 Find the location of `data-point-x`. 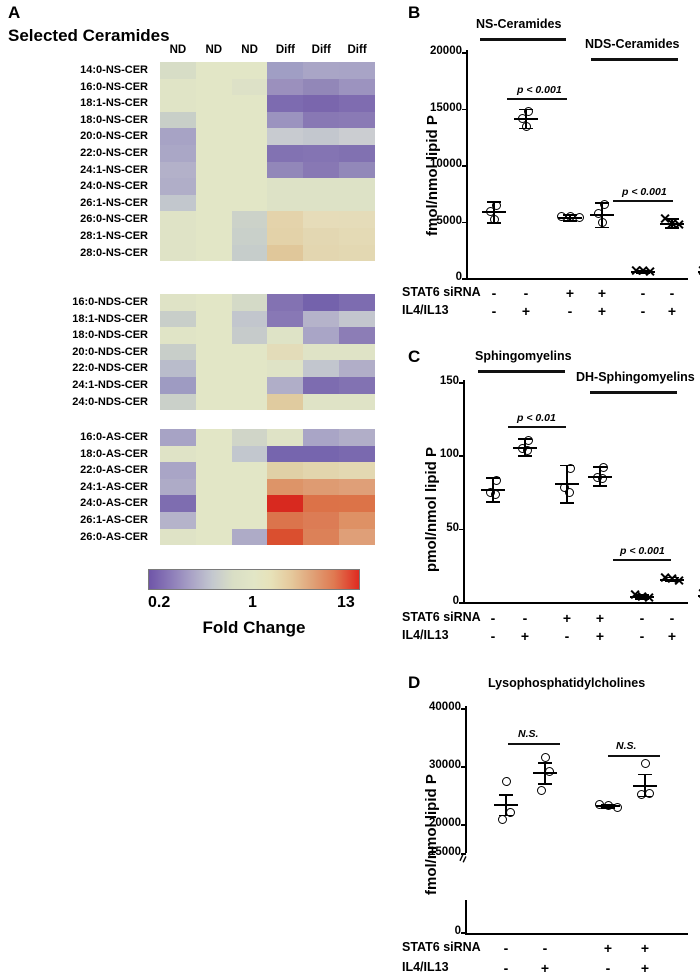

data-point-x is located at coordinates (649, 597).